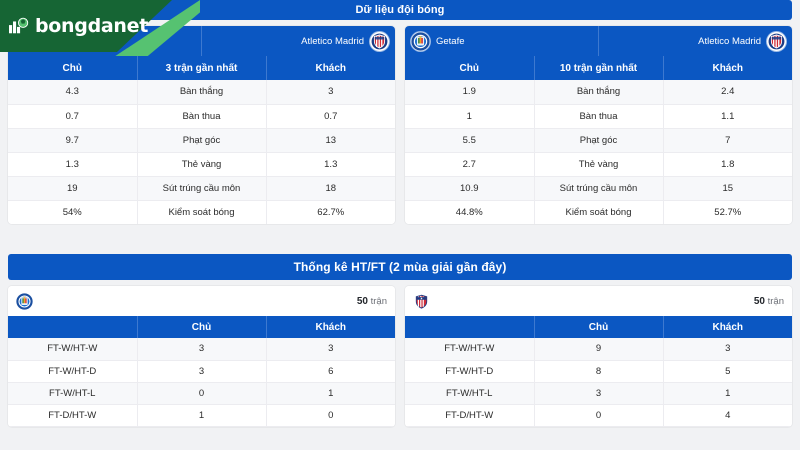 This screenshot has width=800, height=450. Describe the element at coordinates (727, 140) in the screenshot. I see `stat-away-value: 7` at that location.